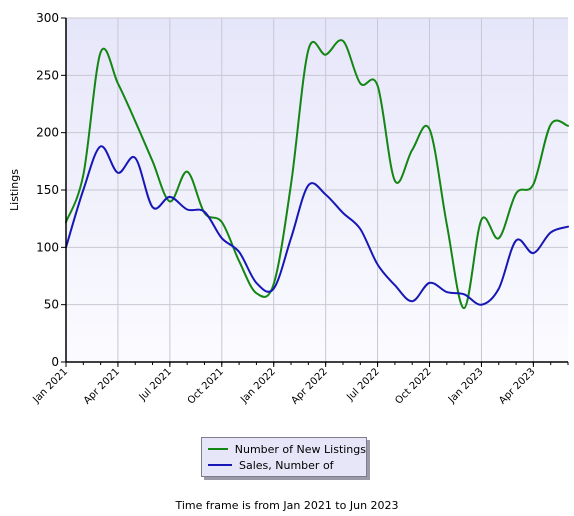  I want to click on x-tick-label: Apr 2021, so click(102, 386).